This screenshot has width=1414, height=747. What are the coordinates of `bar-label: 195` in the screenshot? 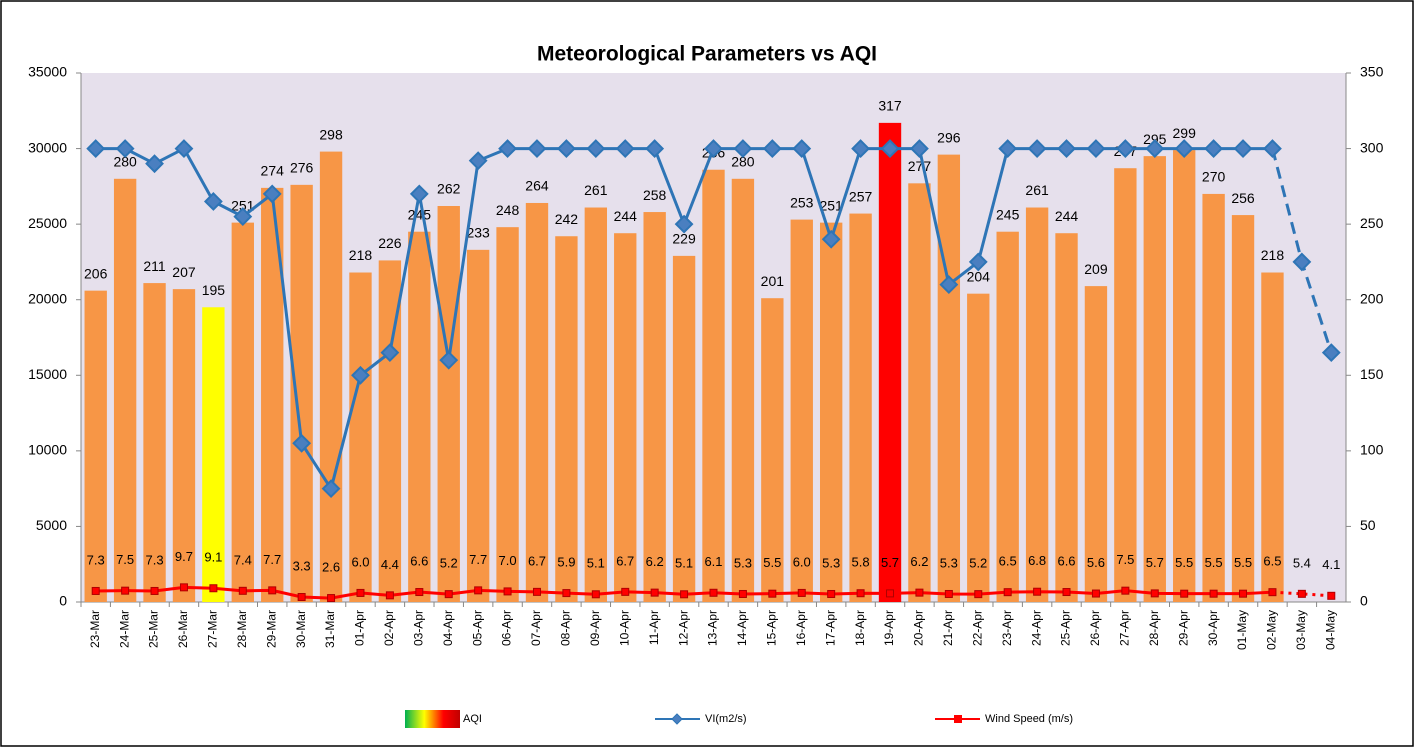 It's located at (214, 290).